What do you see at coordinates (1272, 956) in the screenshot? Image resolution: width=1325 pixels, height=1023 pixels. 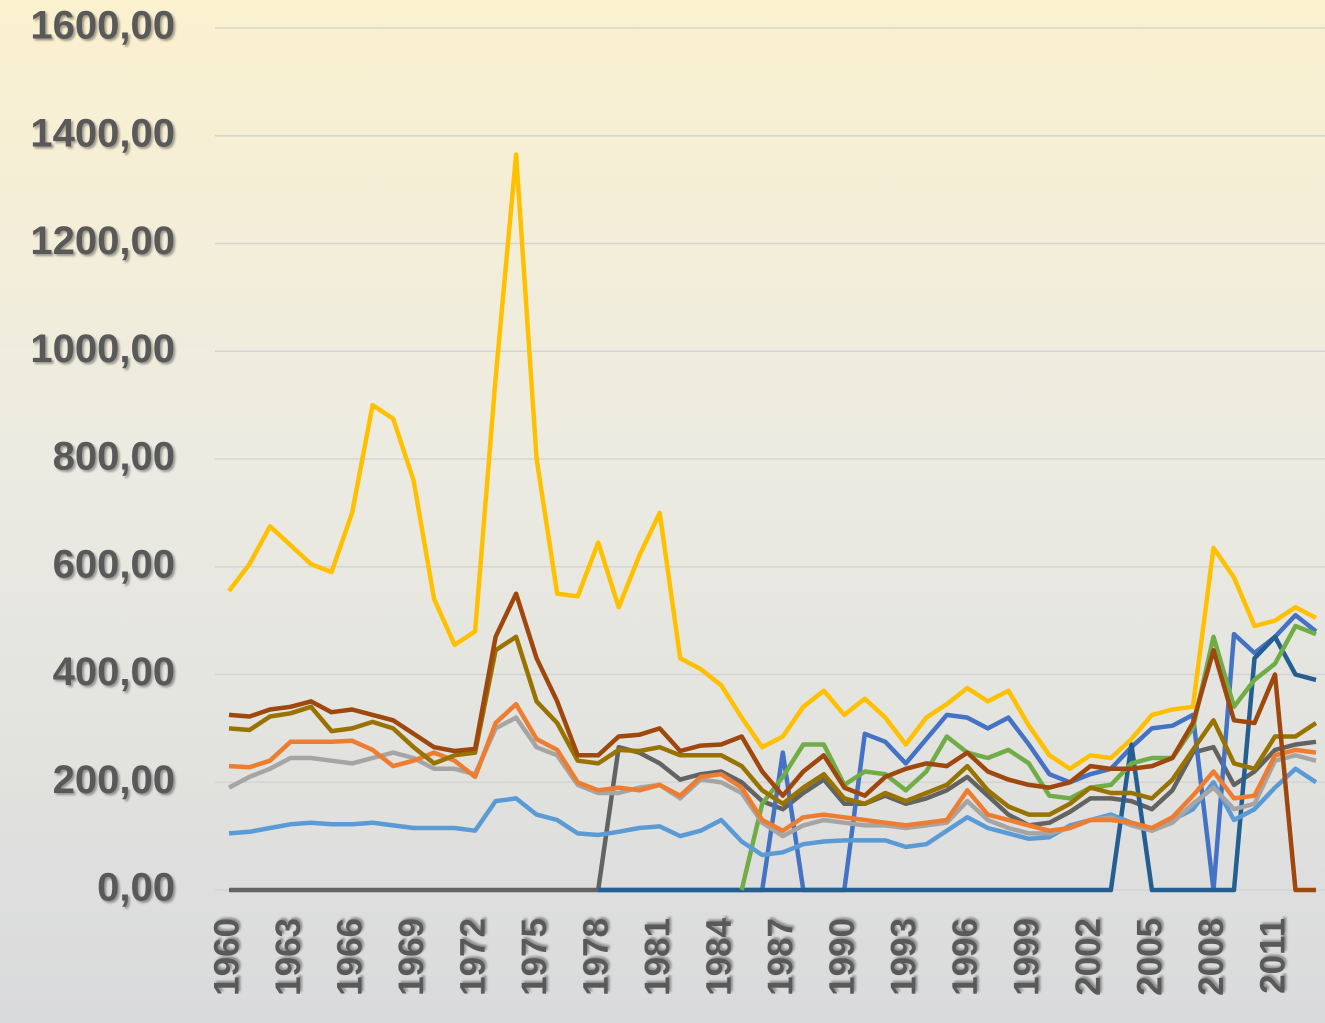 I see `x-tick-label: 2011` at bounding box center [1272, 956].